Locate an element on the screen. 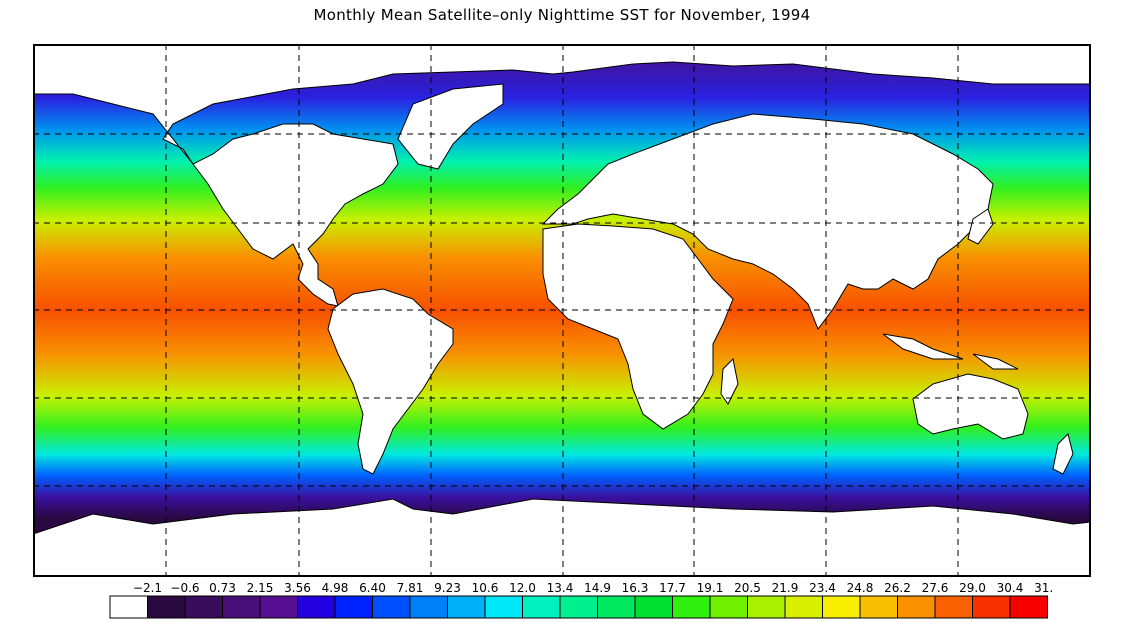 This screenshot has height=622, width=1124. colorbar-tick-label: 31.9 is located at coordinates (1043, 588).